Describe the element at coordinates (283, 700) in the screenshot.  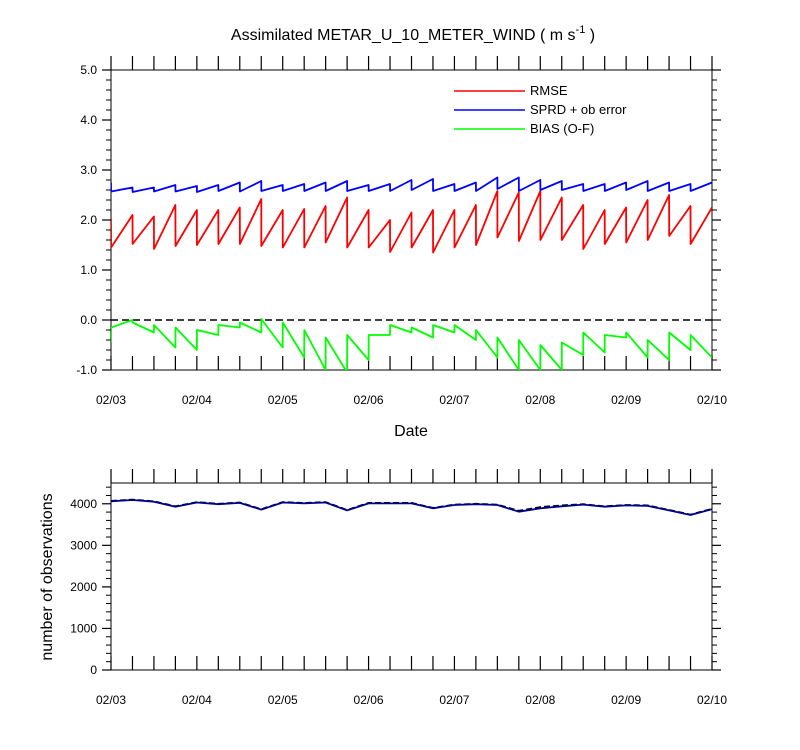
I see `bottom-x-tick-label: 02/05` at that location.